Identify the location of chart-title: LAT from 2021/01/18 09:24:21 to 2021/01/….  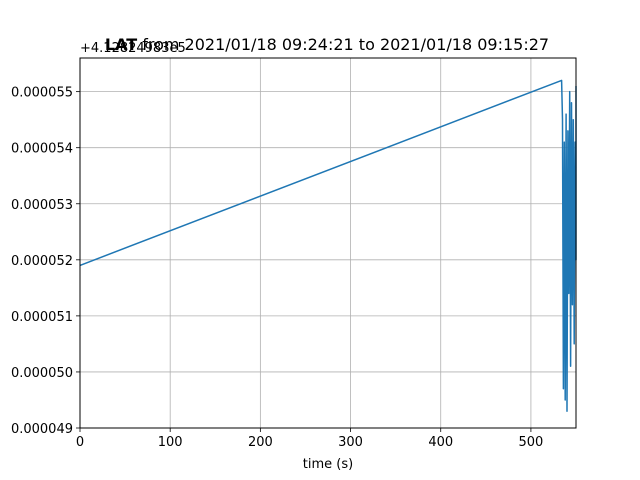
(327, 44).